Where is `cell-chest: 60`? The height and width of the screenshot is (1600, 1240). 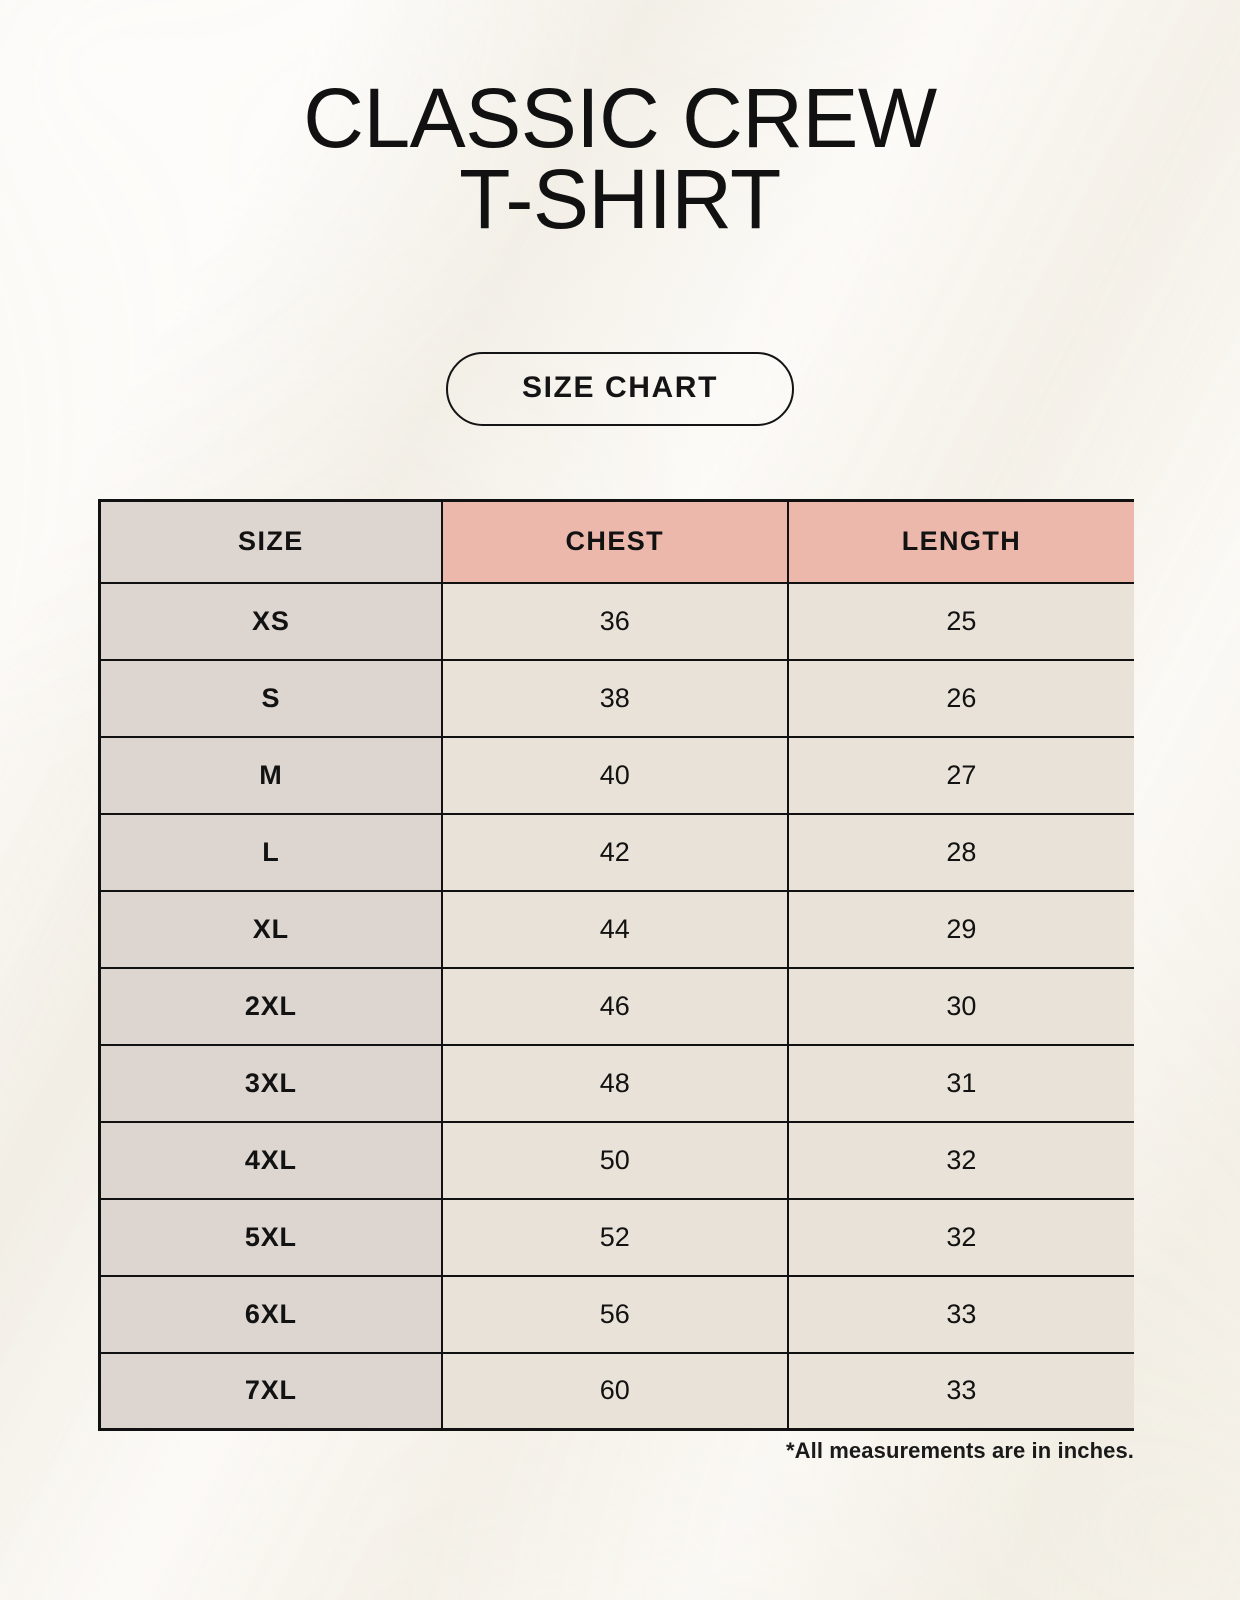 cell-chest: 60 is located at coordinates (615, 1391).